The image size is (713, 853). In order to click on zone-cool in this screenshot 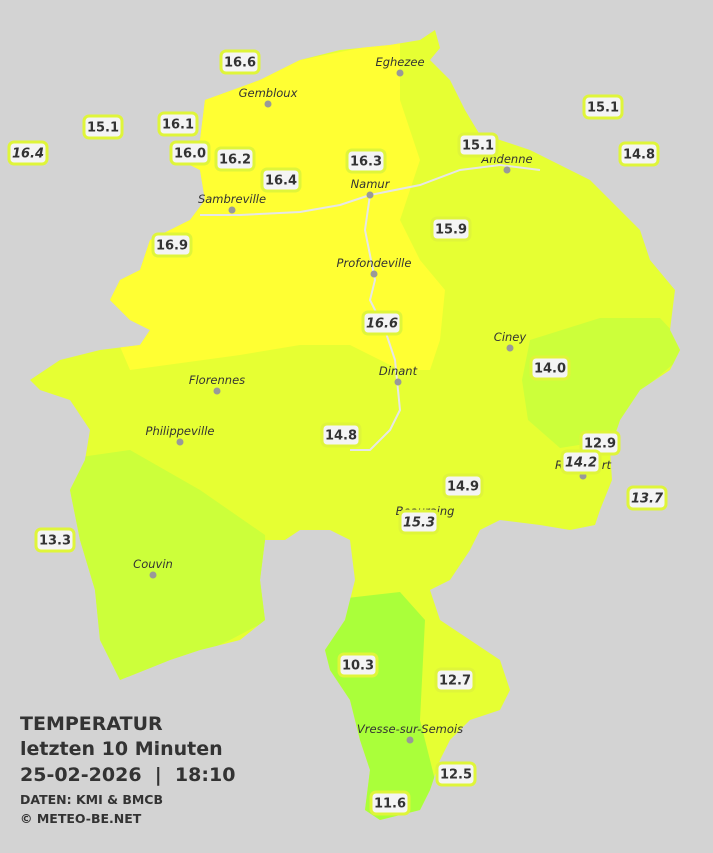, I will do `click(601, 383)`.